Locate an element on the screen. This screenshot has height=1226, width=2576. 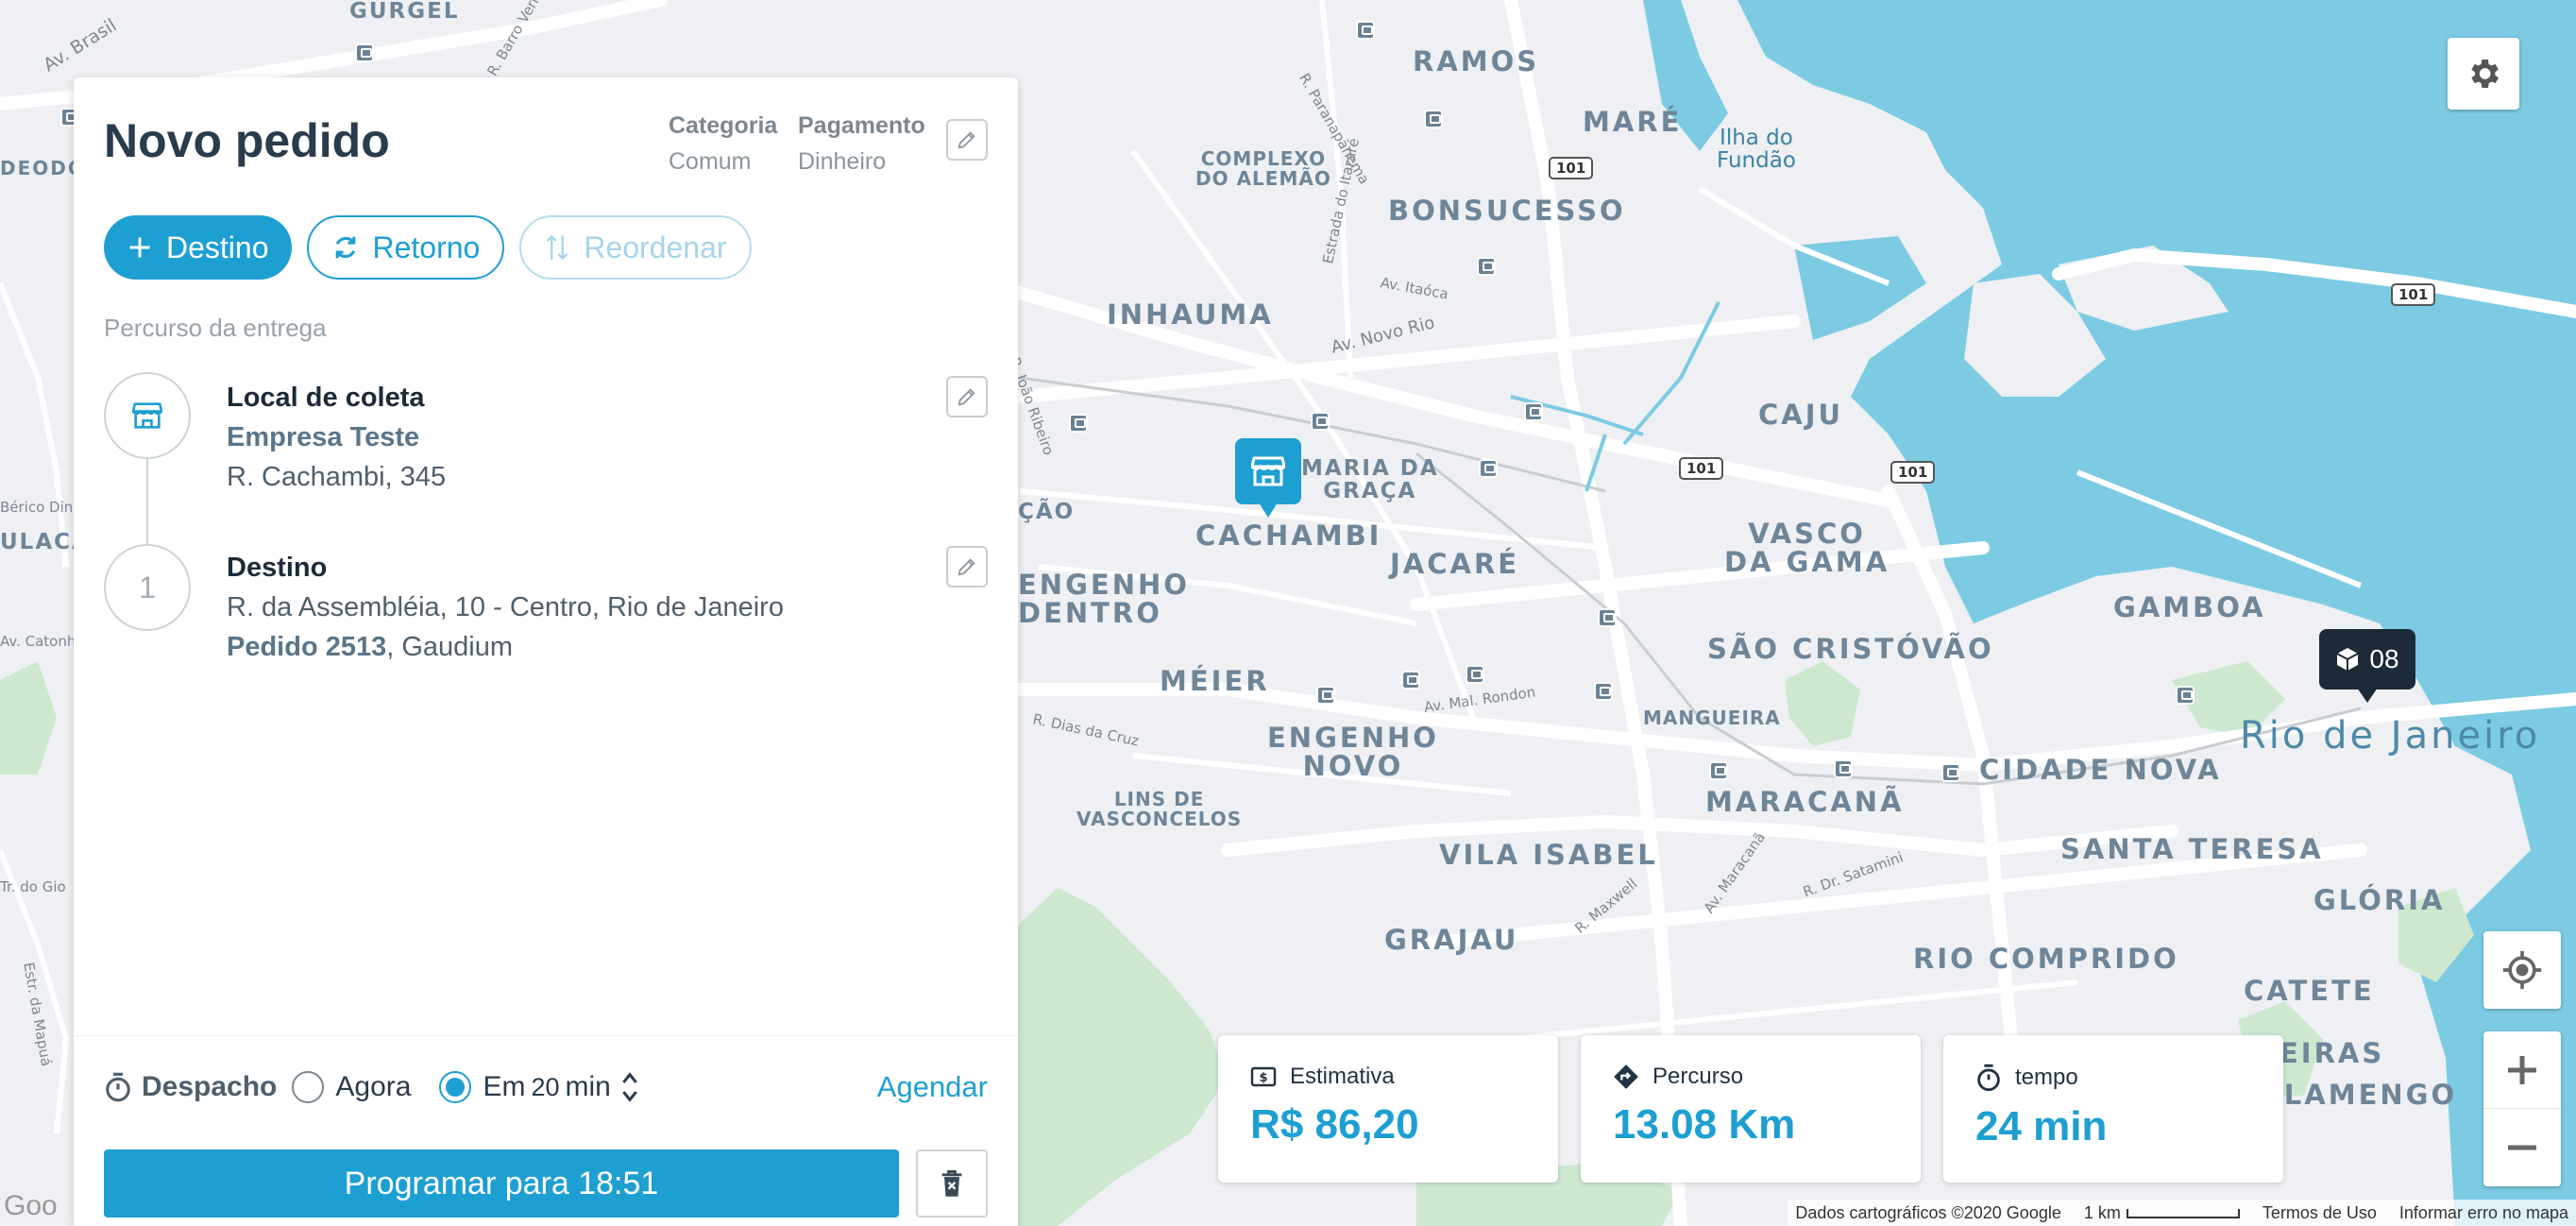
pickup-store-marker is located at coordinates (1268, 478).